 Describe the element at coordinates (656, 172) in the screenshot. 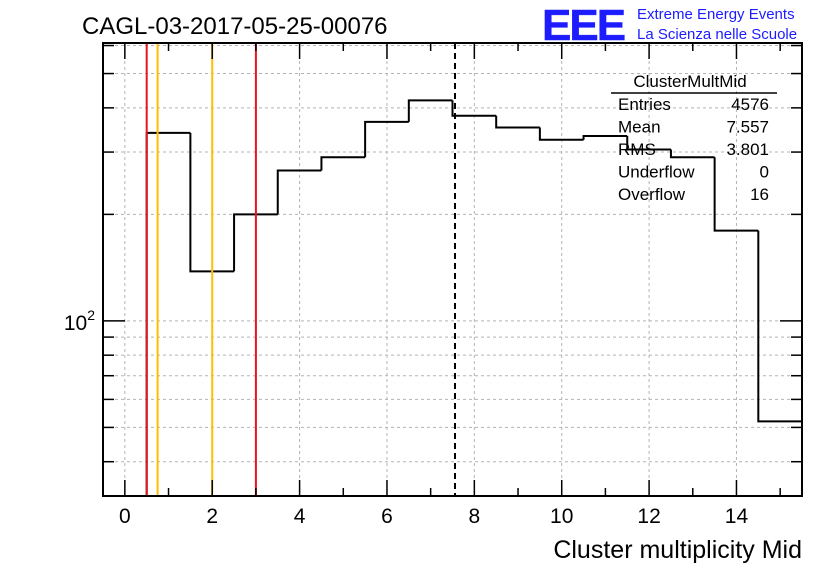

I see `stats-row-label: Underflow` at that location.